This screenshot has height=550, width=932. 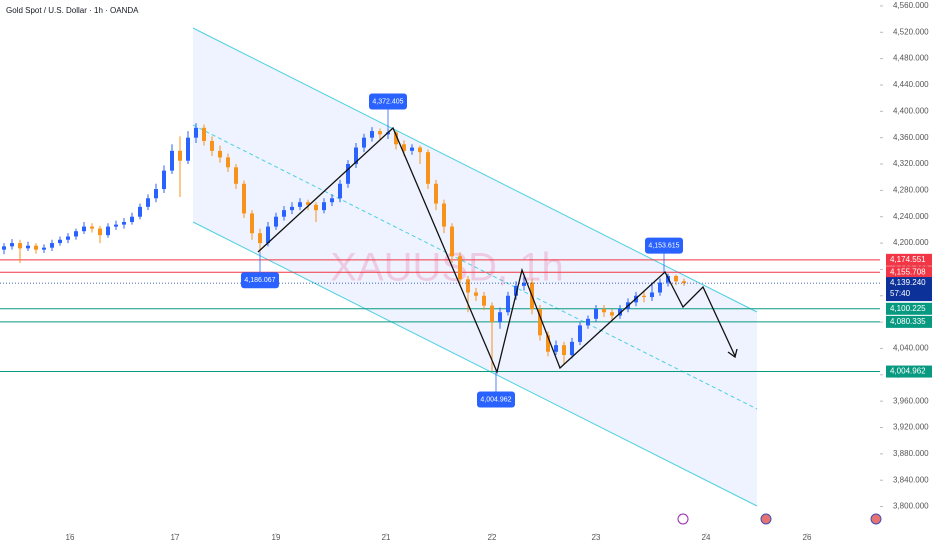 I want to click on y-tick-label: 4,560.000, so click(x=911, y=5).